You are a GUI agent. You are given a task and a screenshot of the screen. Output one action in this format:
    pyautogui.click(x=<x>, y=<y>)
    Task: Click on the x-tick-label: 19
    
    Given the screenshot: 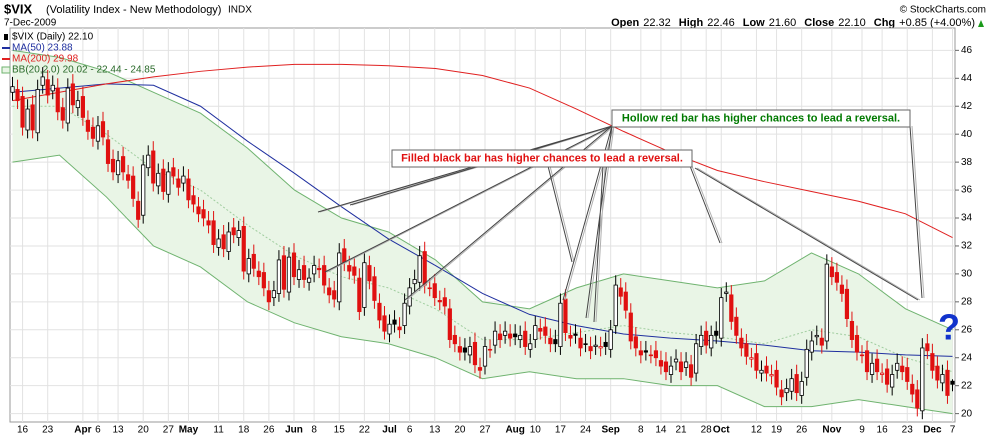 What is the action you would take?
    pyautogui.click(x=777, y=430)
    